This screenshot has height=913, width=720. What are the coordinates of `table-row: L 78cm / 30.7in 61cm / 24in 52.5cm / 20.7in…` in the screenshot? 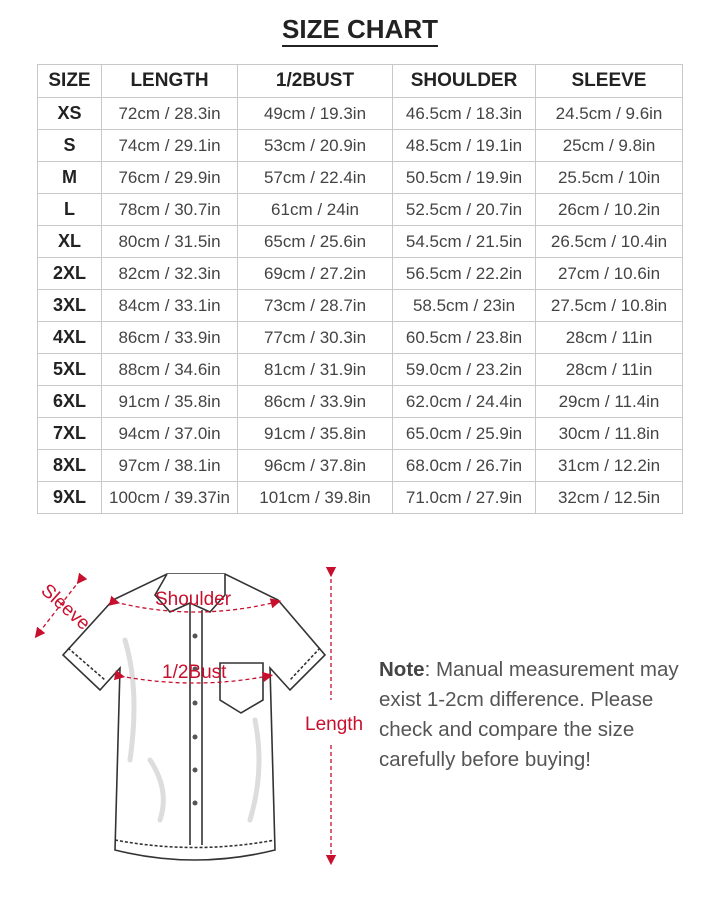 It's located at (360, 209).